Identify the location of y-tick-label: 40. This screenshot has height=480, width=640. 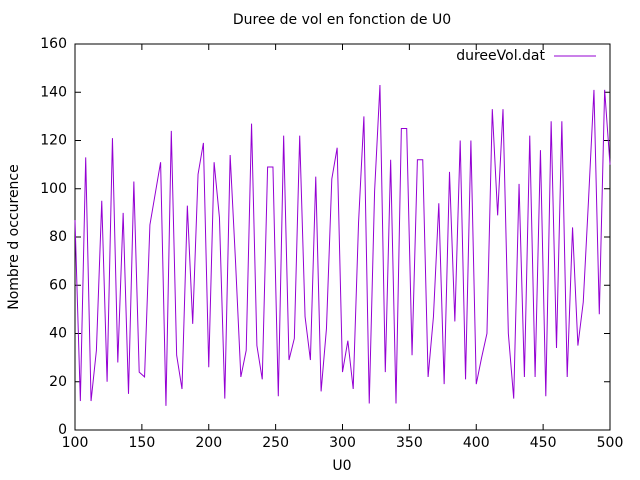
(58, 334).